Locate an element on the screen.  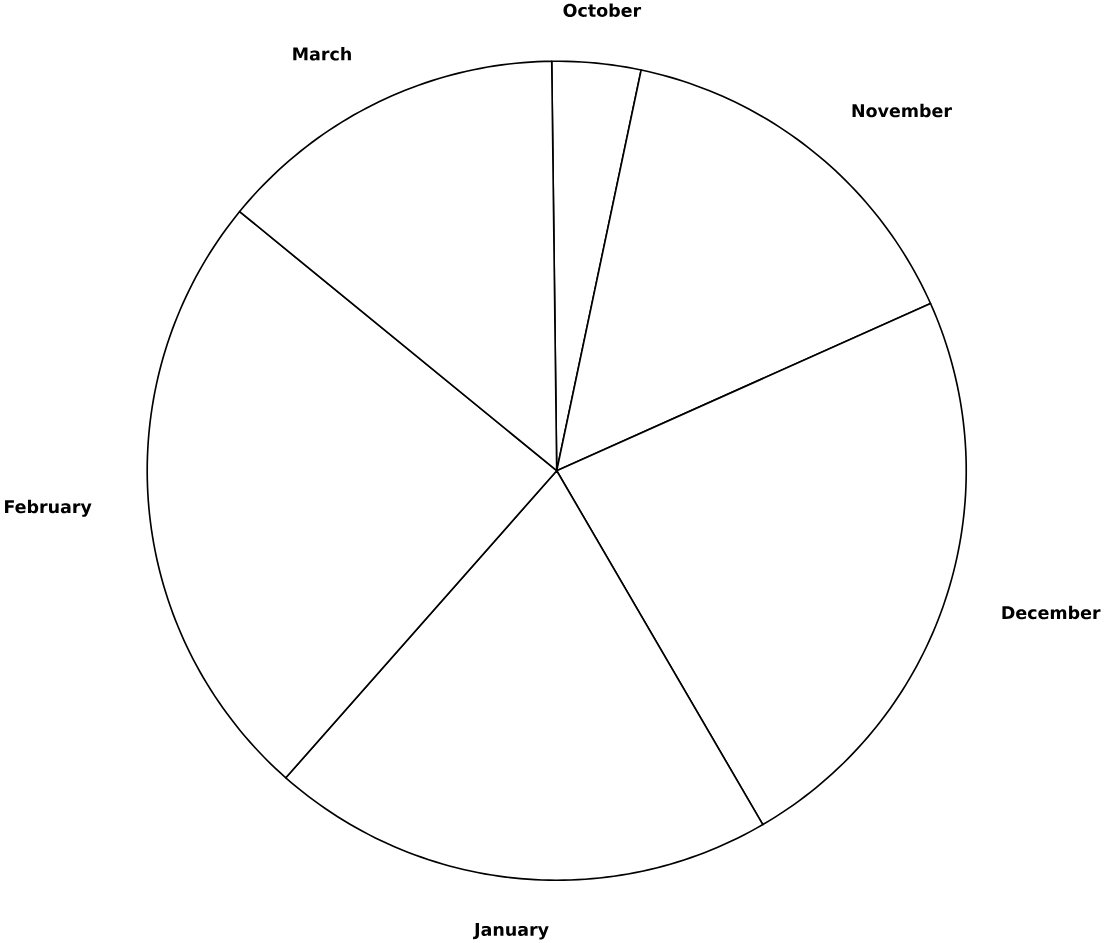
slice-label: February is located at coordinates (48, 508).